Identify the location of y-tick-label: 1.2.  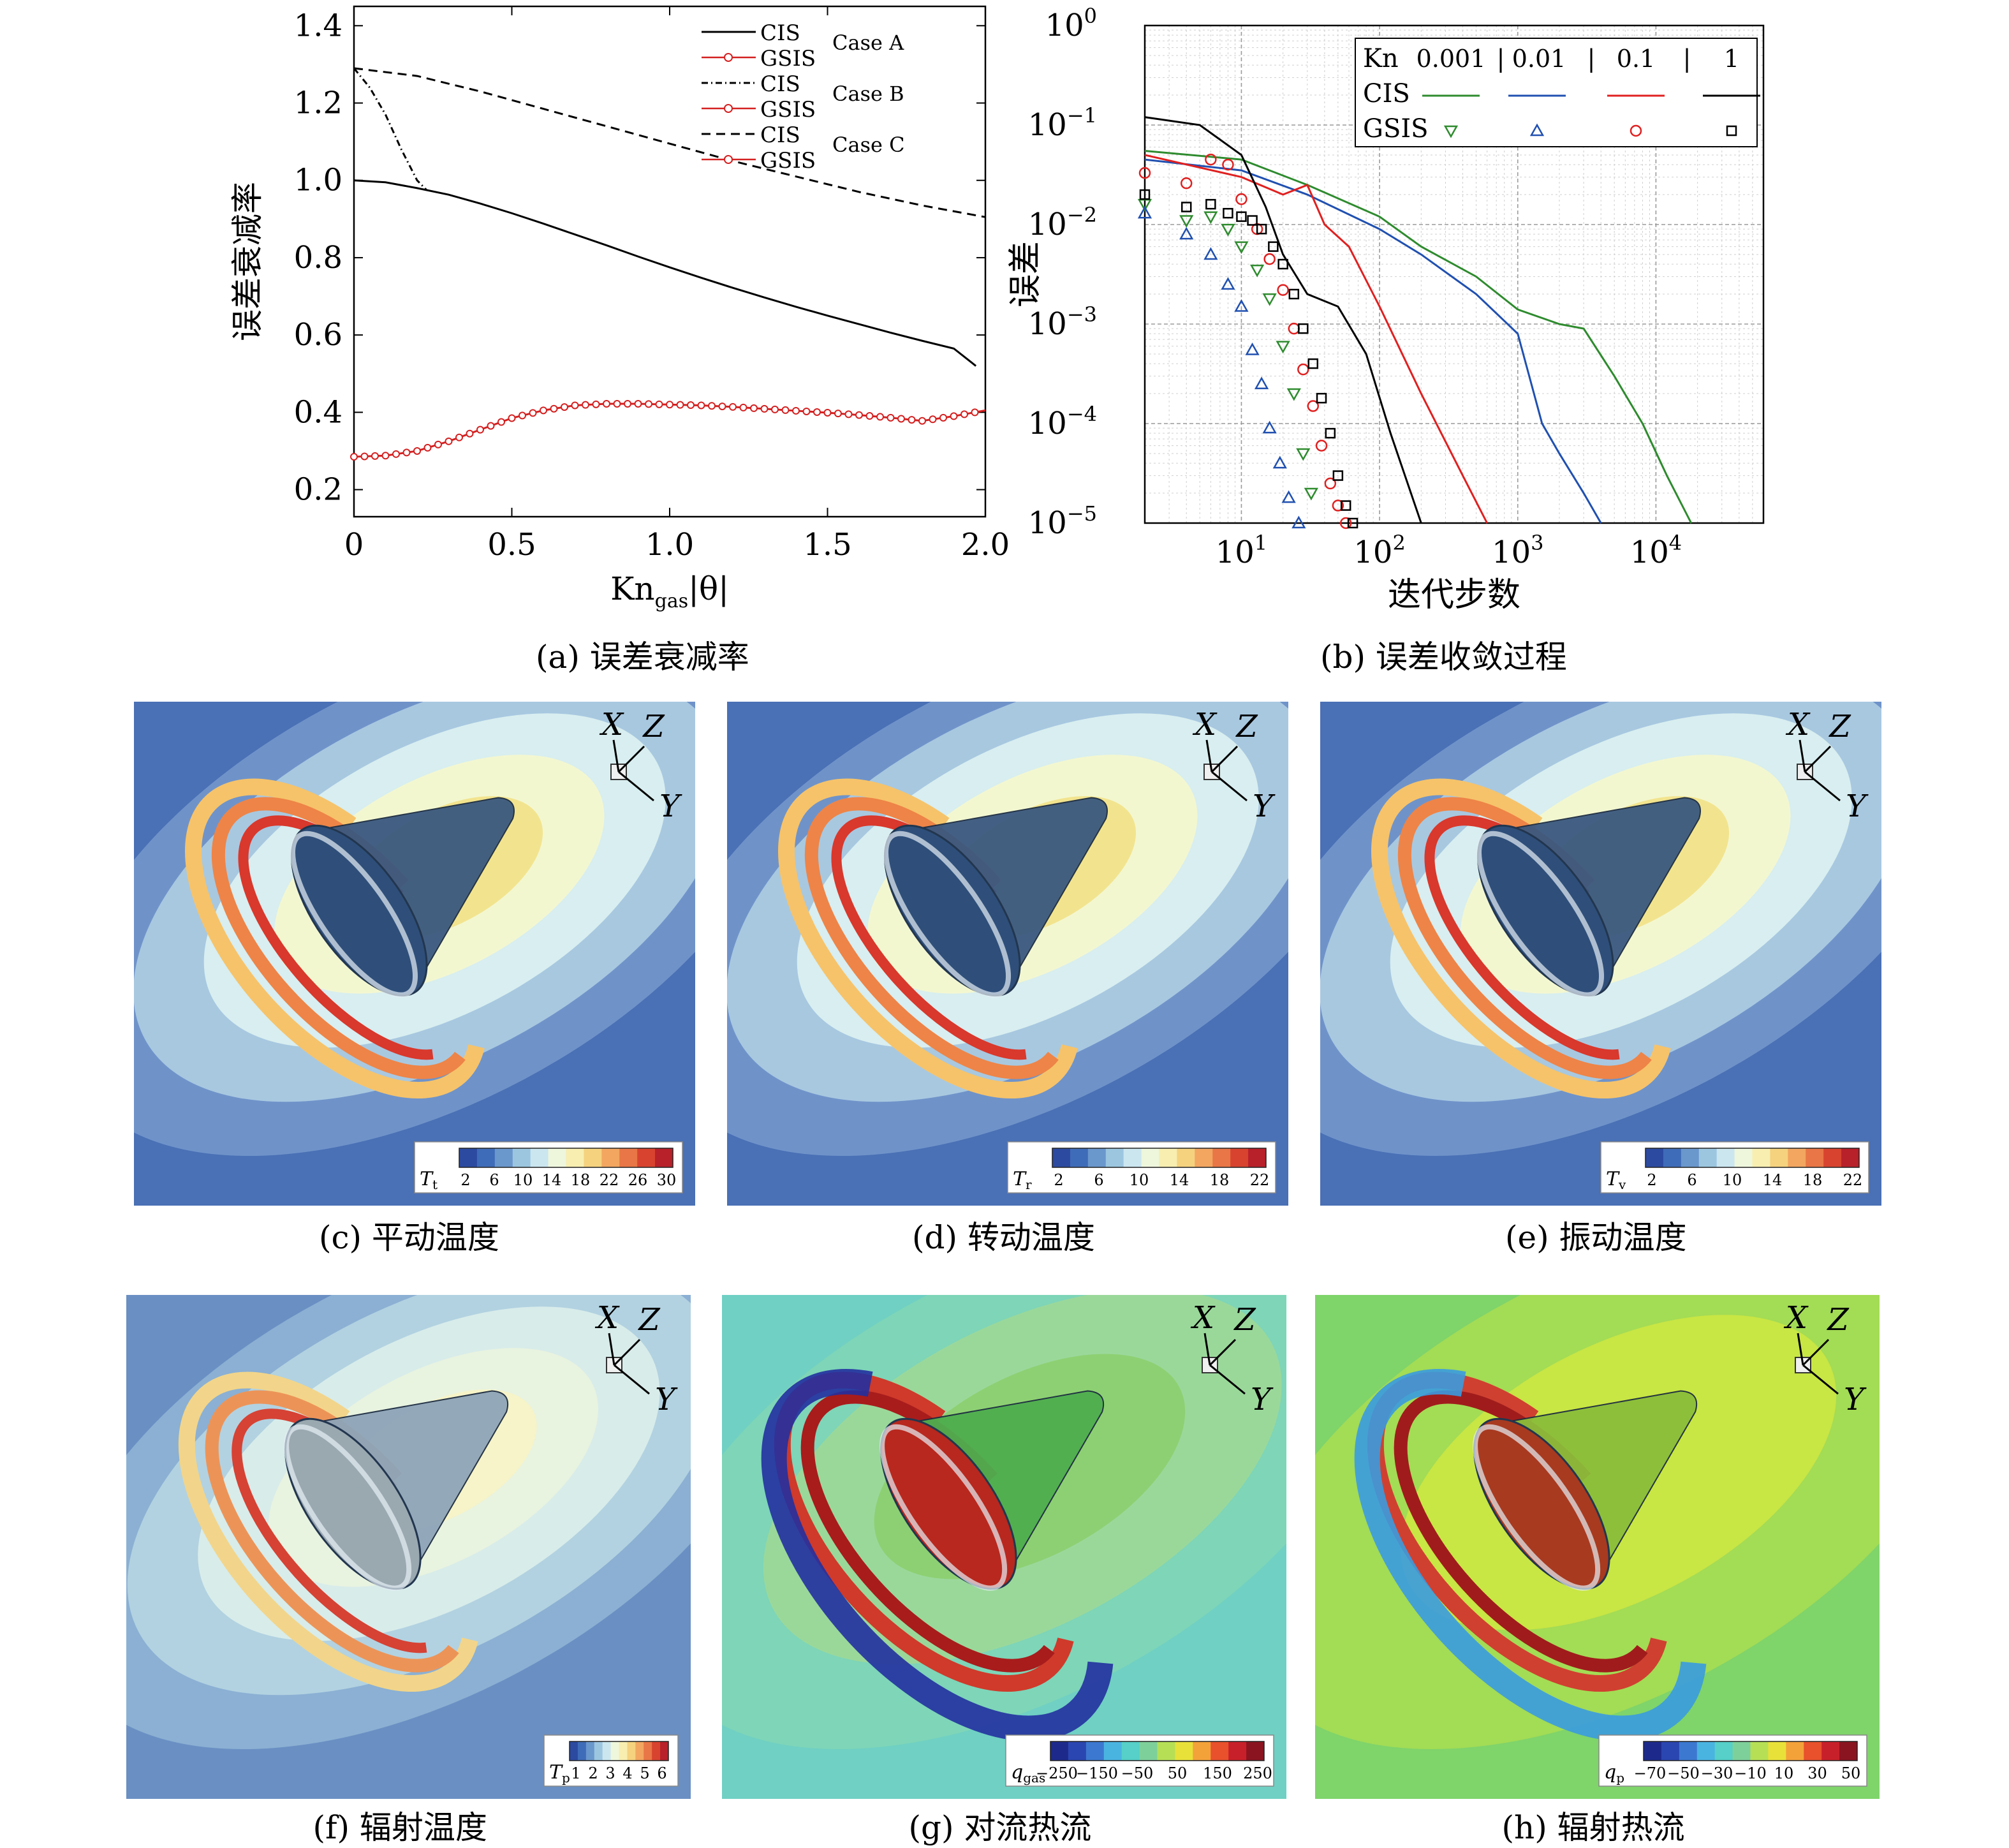
(318, 103).